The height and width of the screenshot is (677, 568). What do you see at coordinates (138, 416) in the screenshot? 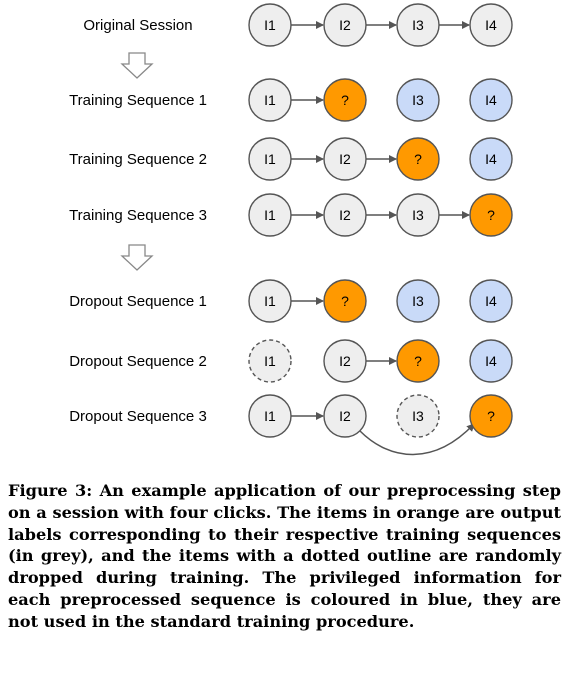
I see `row-label: Dropout Sequence 3` at bounding box center [138, 416].